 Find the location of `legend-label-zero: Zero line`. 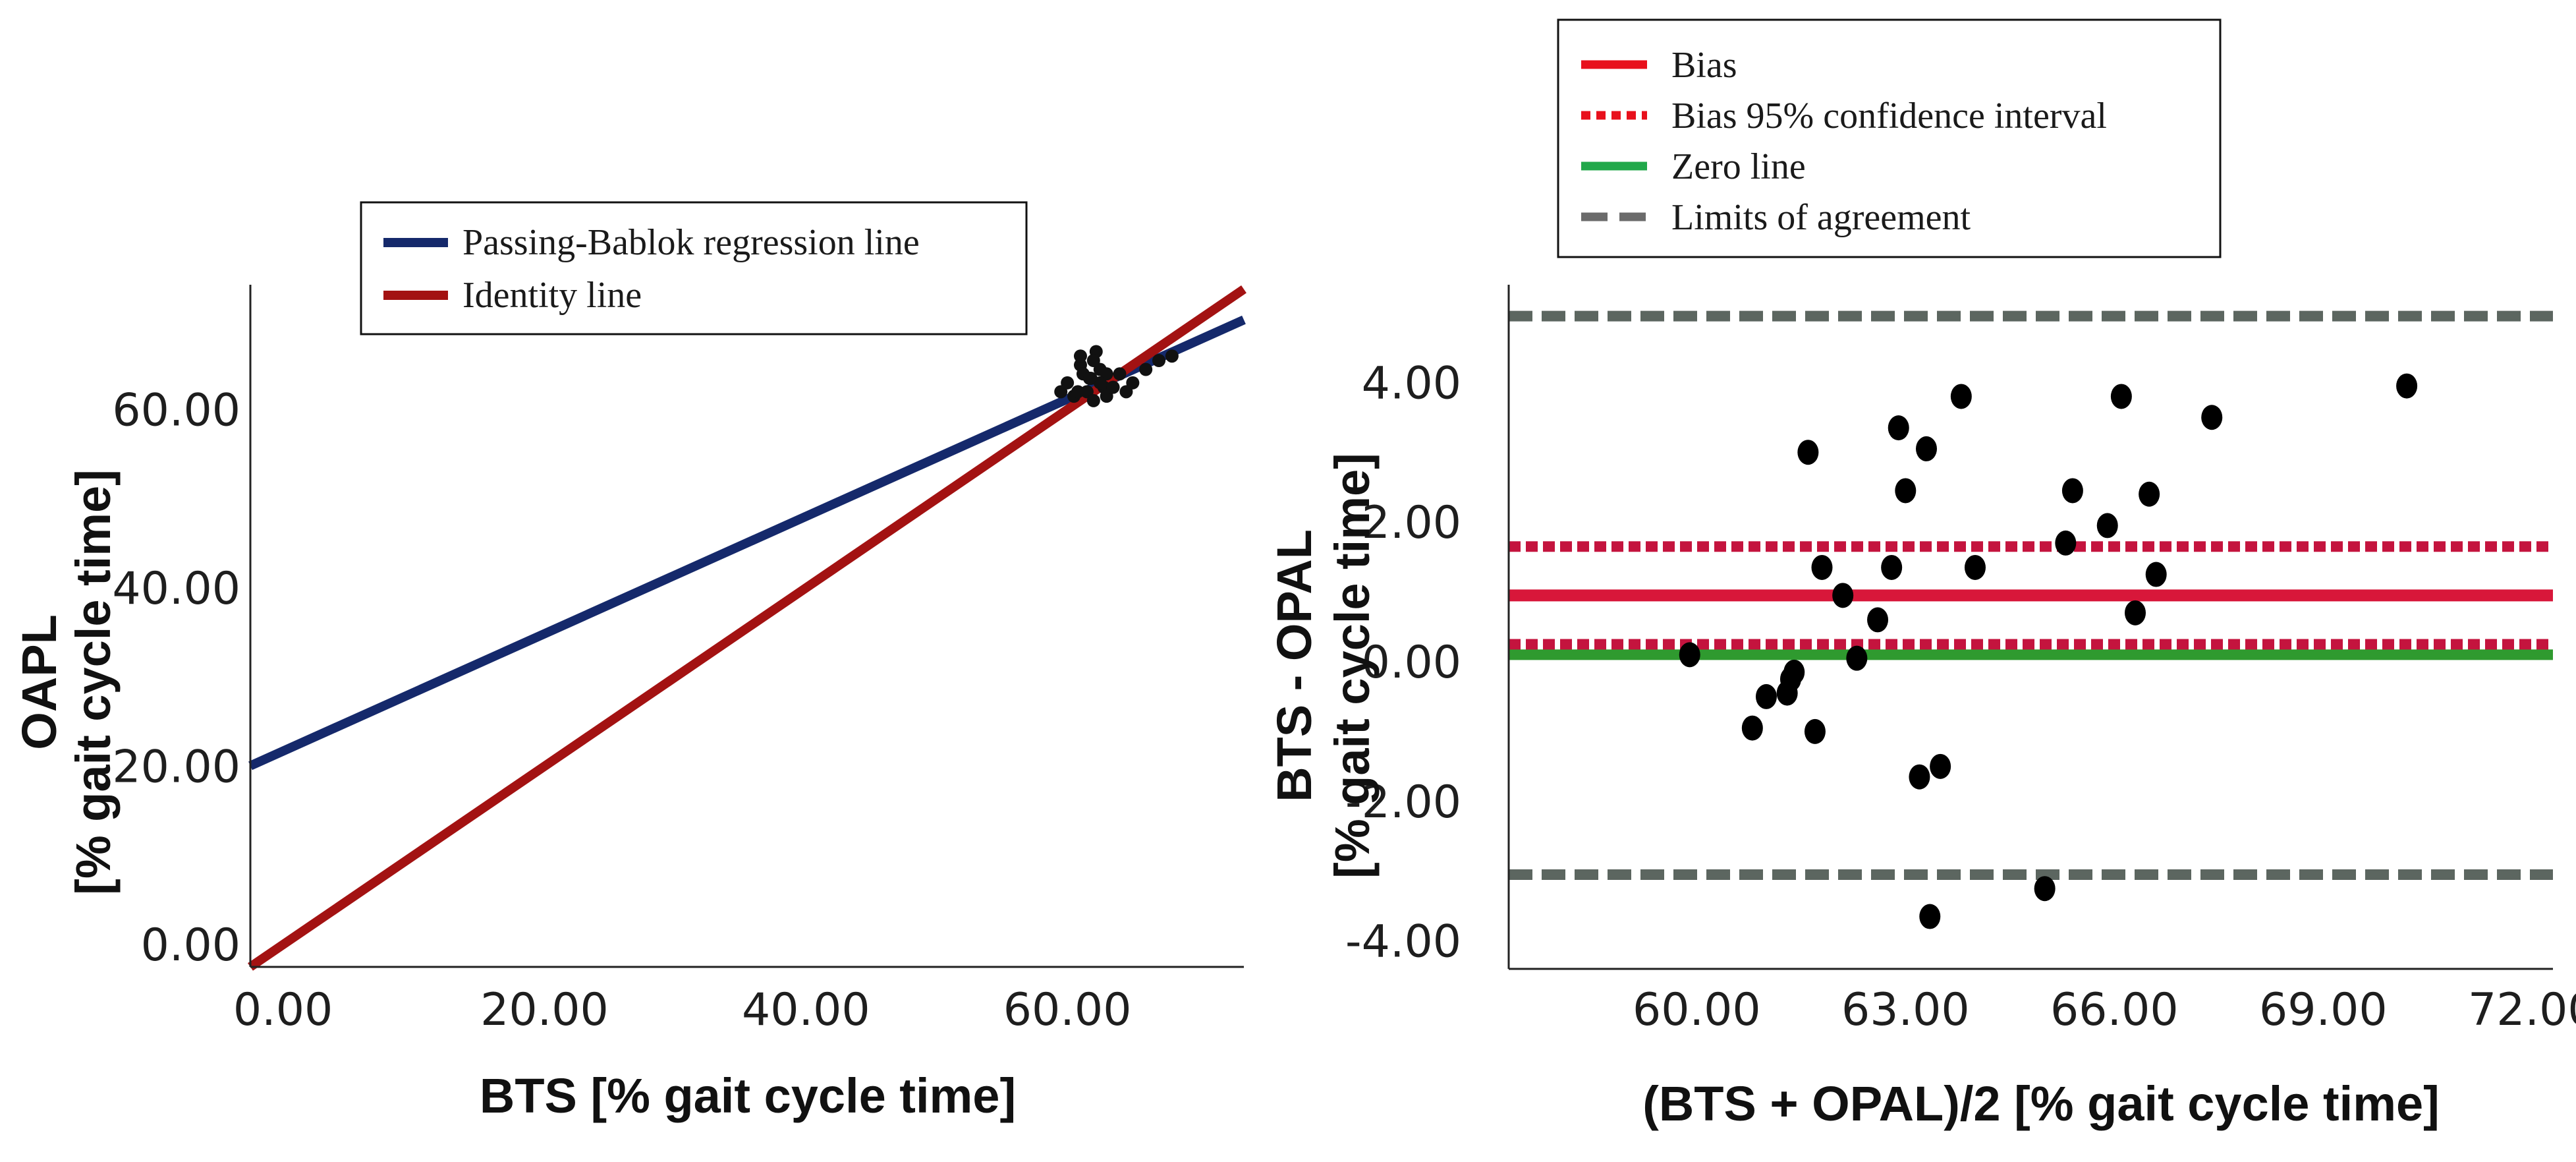

legend-label-zero: Zero line is located at coordinates (1738, 166).